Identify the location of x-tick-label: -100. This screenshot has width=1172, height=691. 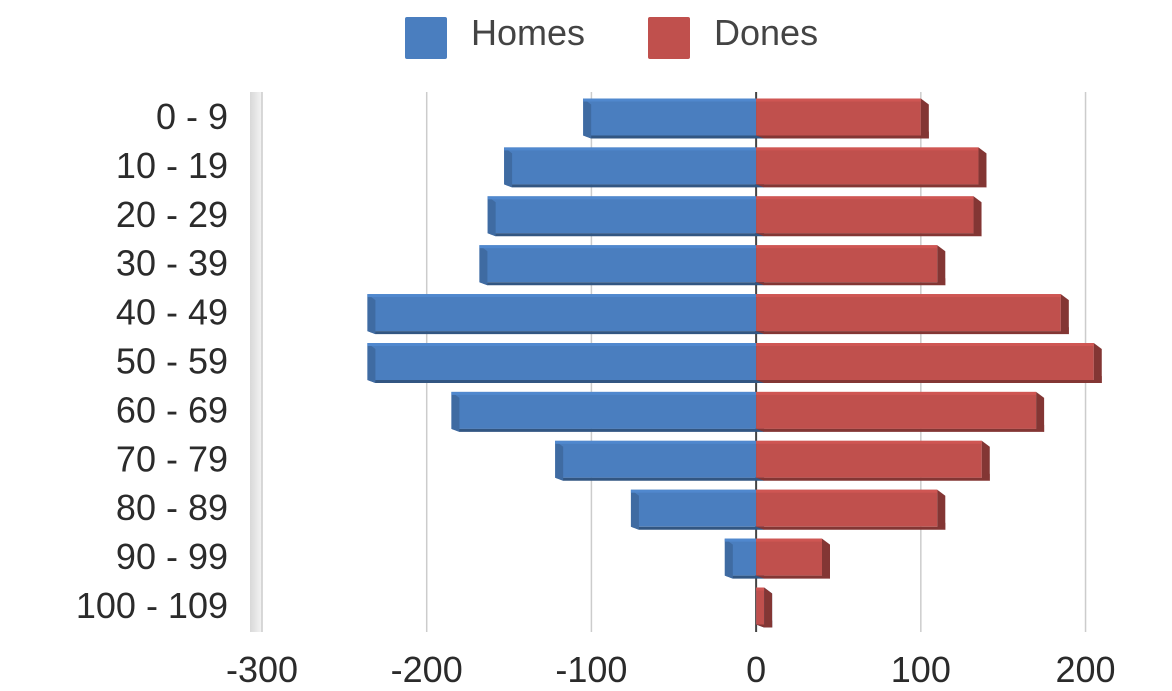
(591, 669).